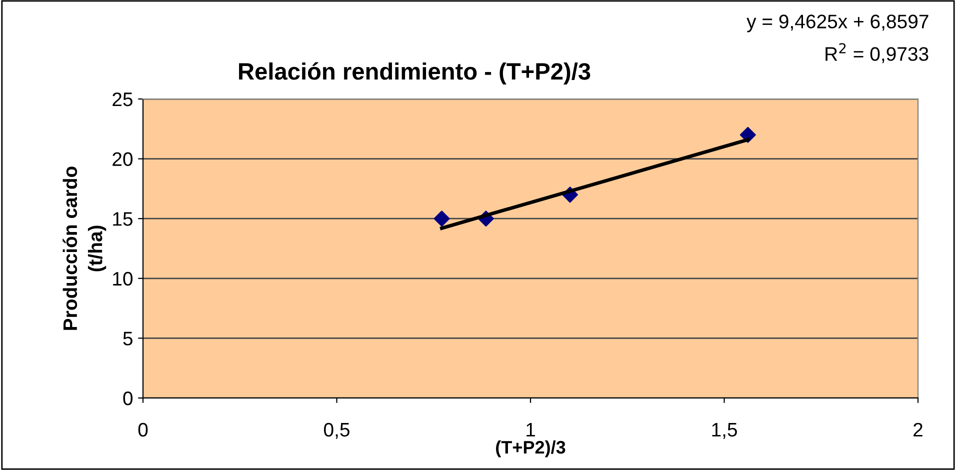  I want to click on x-tick-label: 1,5, so click(724, 431).